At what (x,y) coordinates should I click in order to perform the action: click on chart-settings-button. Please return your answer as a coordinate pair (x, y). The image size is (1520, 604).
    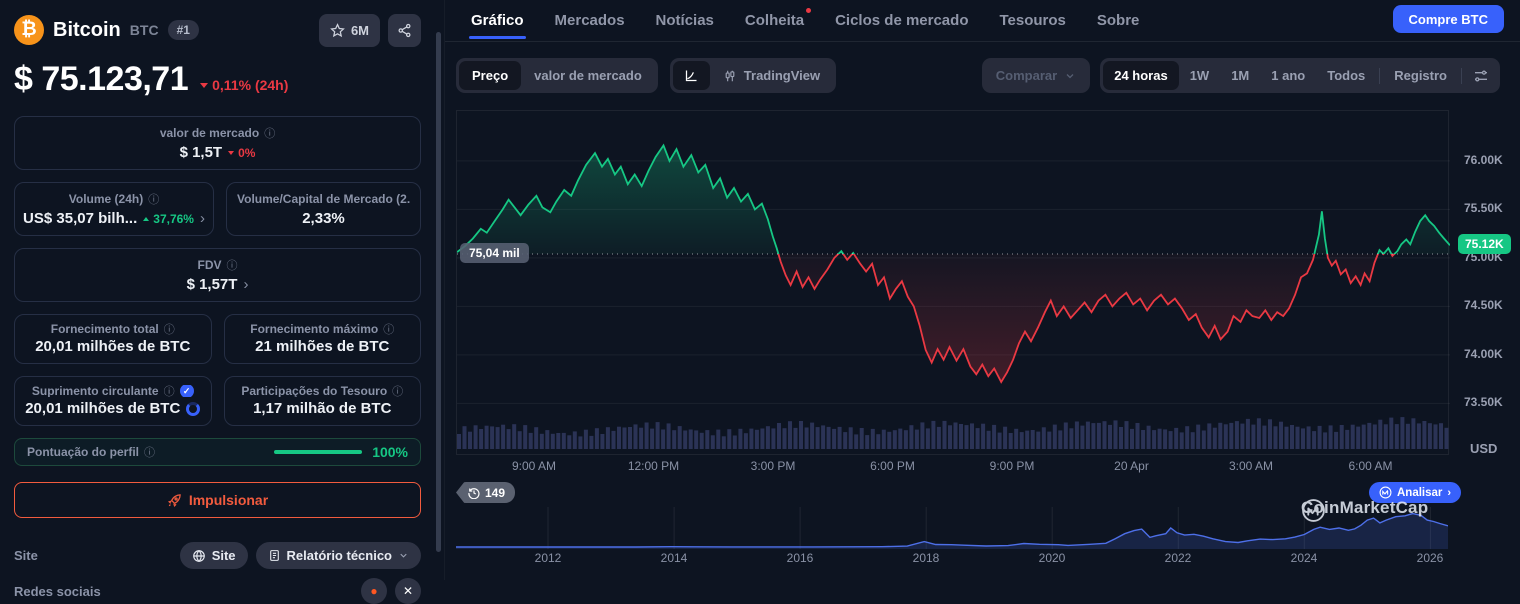
    Looking at the image, I should click on (1481, 75).